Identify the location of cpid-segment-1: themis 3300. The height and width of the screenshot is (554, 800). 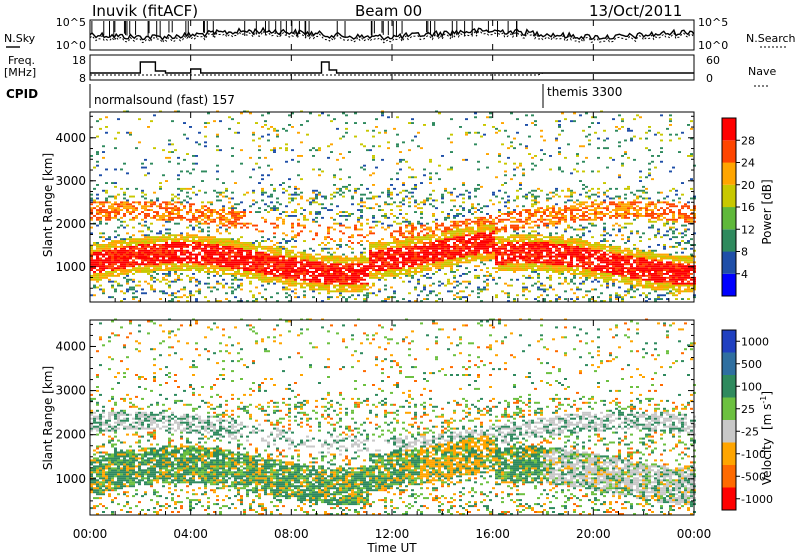
(584, 92).